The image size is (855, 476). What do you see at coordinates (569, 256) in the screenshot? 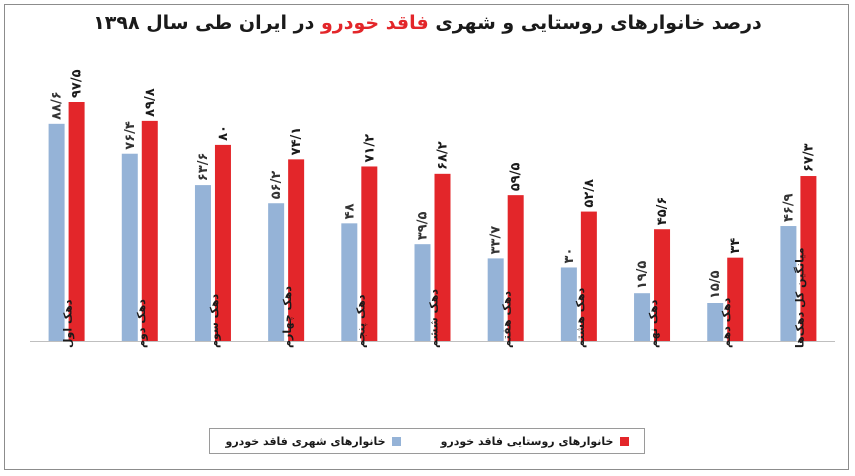
I see `value-label-urban-7: ۳۰` at bounding box center [569, 256].